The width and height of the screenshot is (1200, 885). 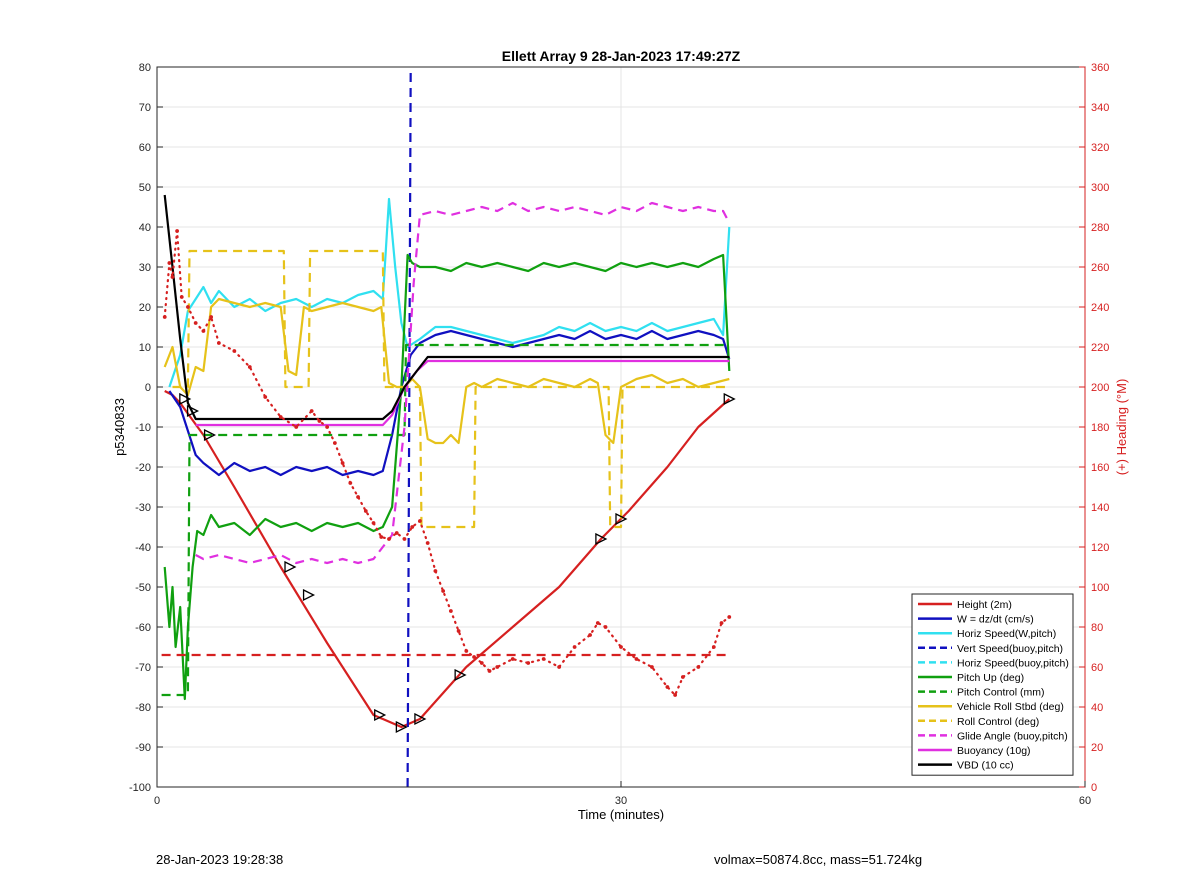 I want to click on y-tick-label: 80, so click(x=145, y=68).